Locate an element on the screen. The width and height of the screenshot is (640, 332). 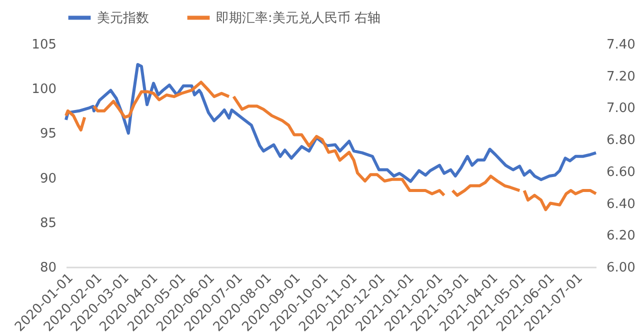
legend-label: 即期汇率:美元兑人民币 右轴 is located at coordinates (298, 18).